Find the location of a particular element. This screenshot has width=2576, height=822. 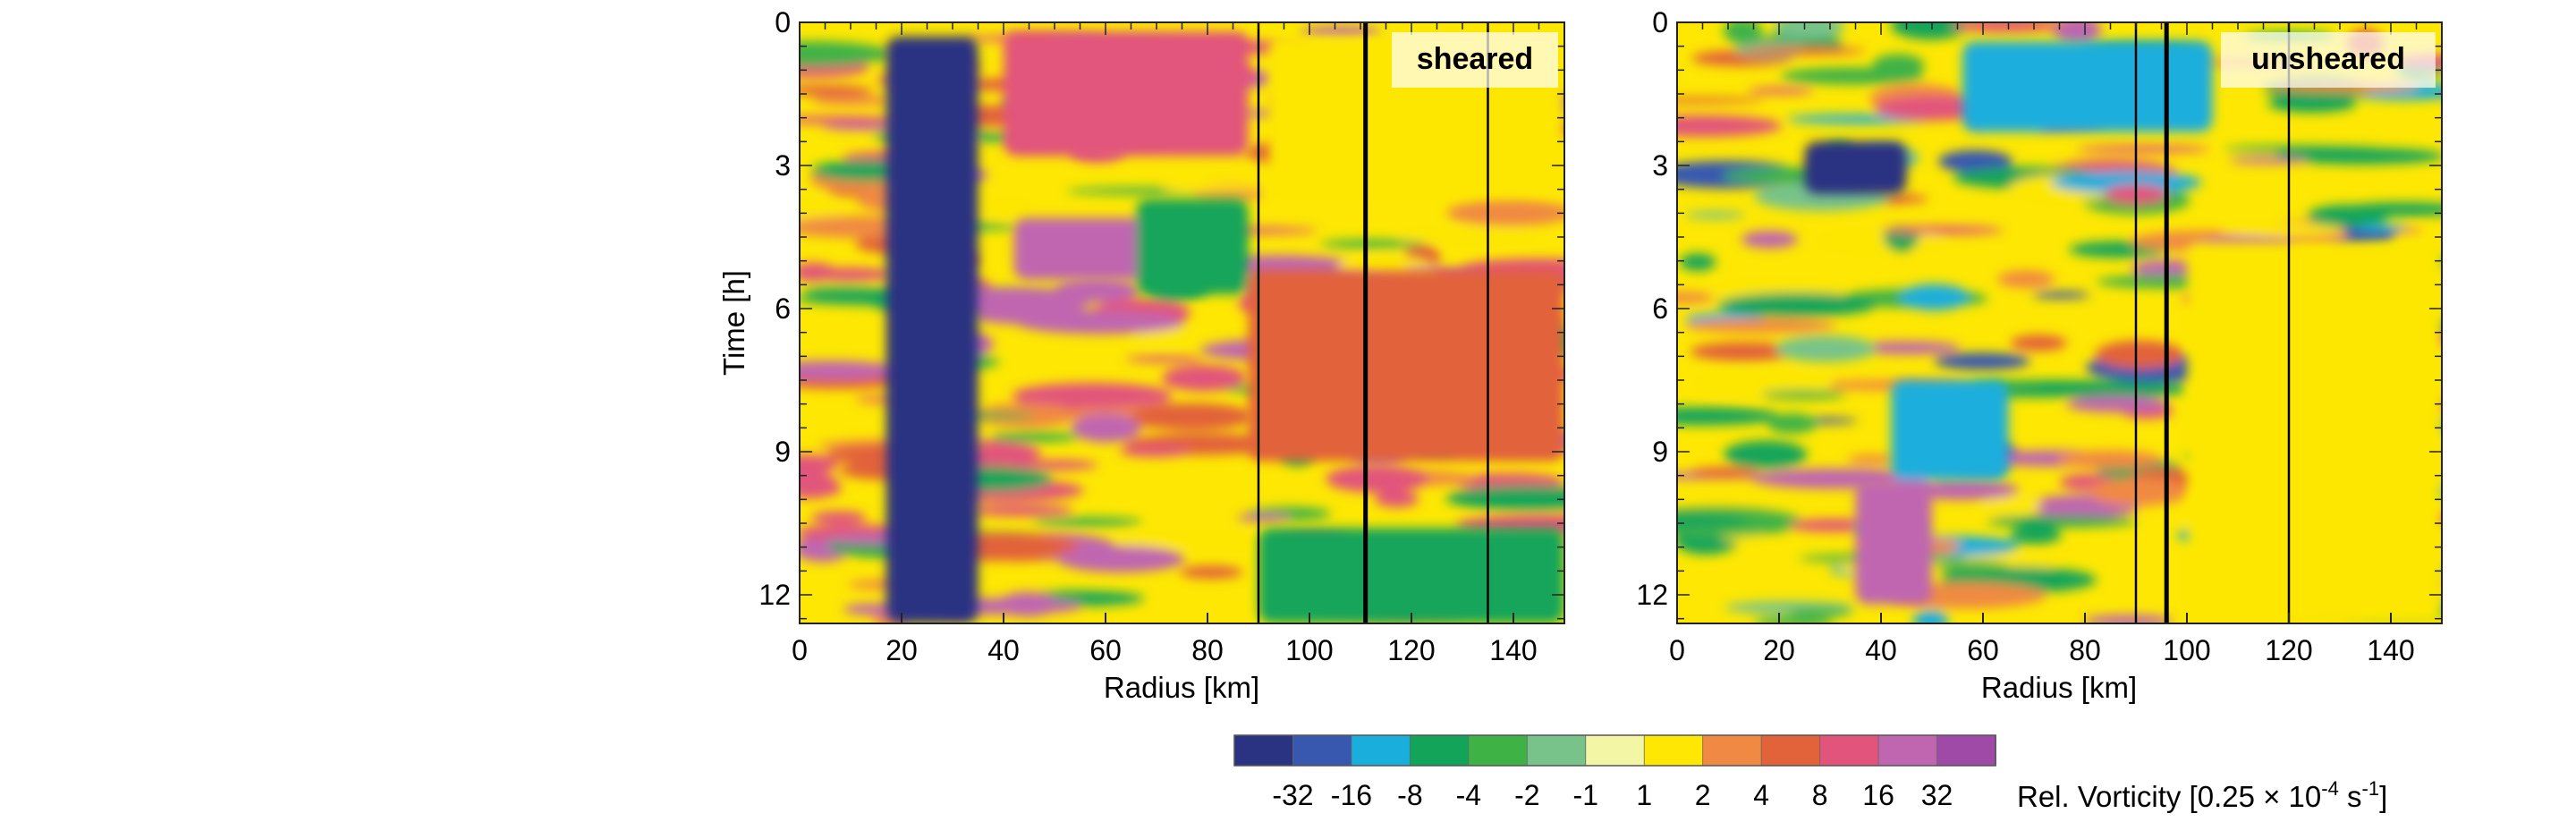

panel-sheared-label-box is located at coordinates (1475, 60).